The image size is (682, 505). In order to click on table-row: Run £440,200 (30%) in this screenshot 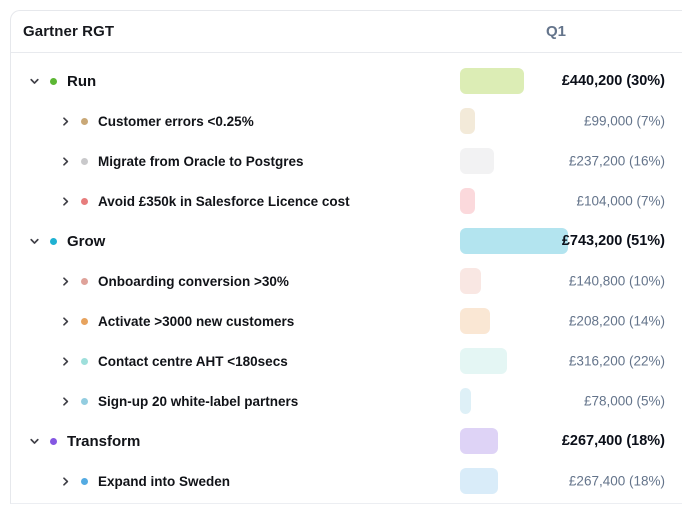, I will do `click(346, 81)`.